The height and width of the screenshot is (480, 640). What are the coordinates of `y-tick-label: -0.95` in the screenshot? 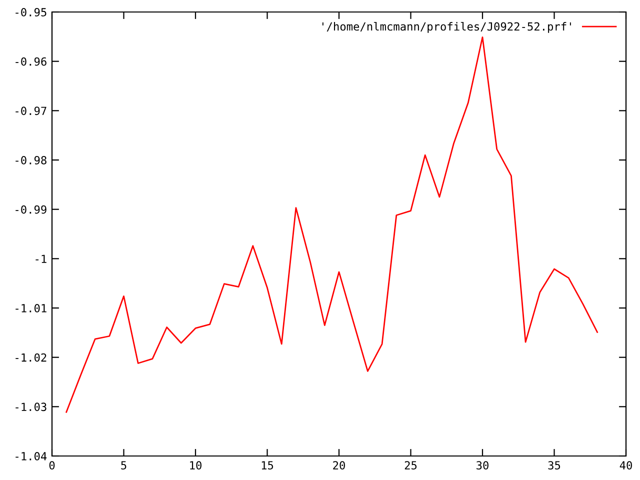 It's located at (31, 12).